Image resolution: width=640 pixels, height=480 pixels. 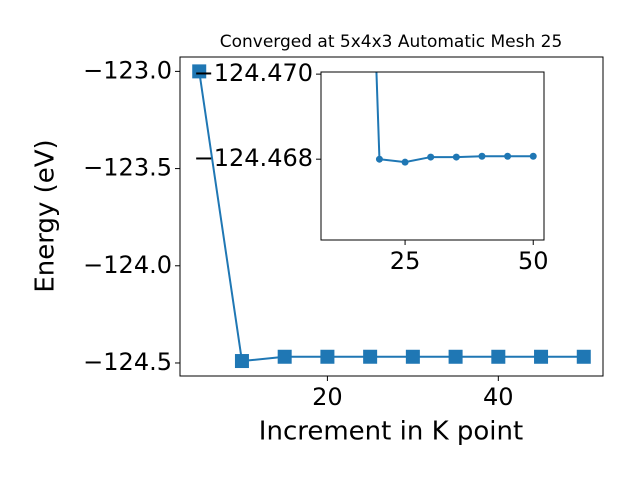 What do you see at coordinates (533, 261) in the screenshot?
I see `x-tick-label: 50` at bounding box center [533, 261].